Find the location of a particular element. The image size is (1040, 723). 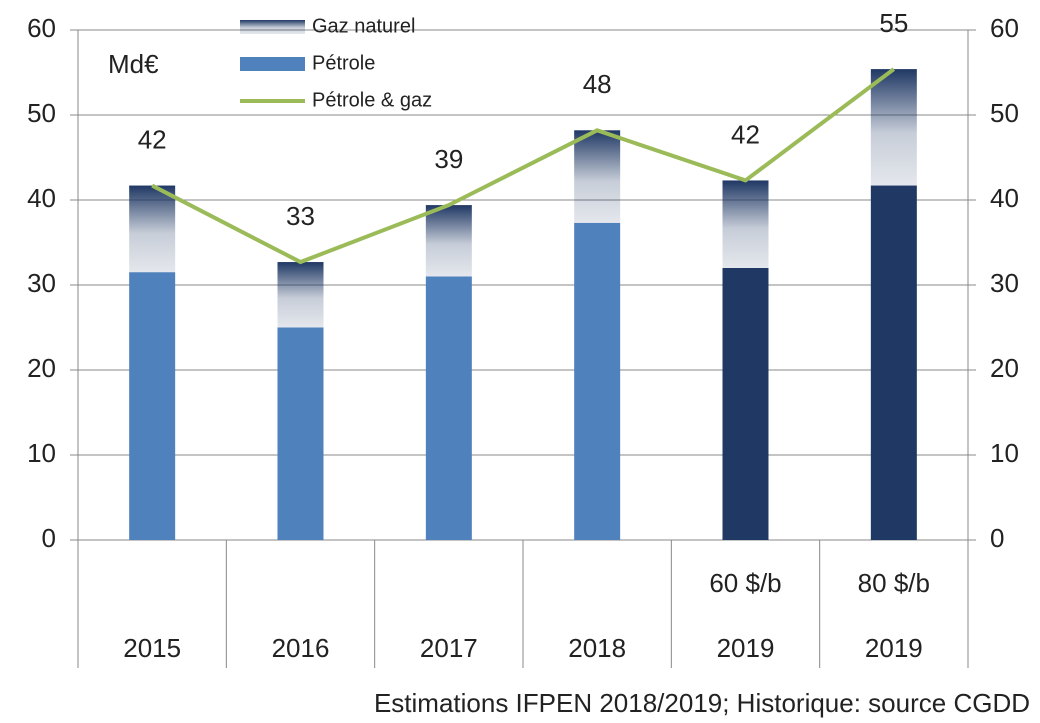

y-tick-label: 0 is located at coordinates (49, 538).